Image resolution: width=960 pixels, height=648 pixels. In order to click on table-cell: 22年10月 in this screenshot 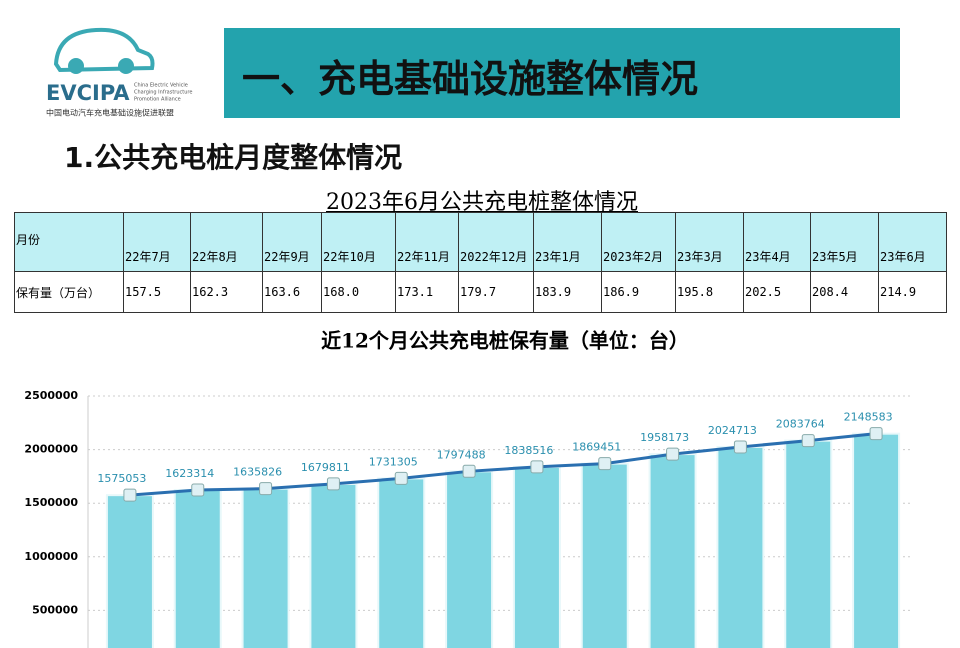, I will do `click(358, 242)`.